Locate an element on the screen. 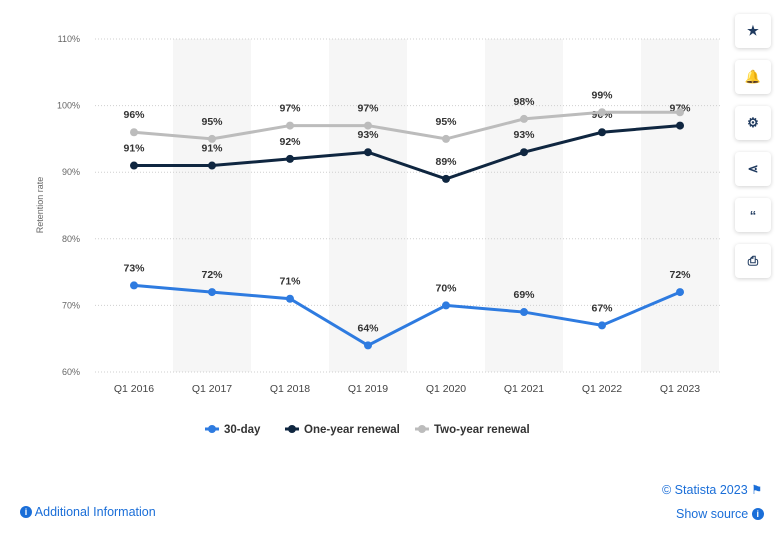  additional-information-link: i Additional Information is located at coordinates (88, 512).